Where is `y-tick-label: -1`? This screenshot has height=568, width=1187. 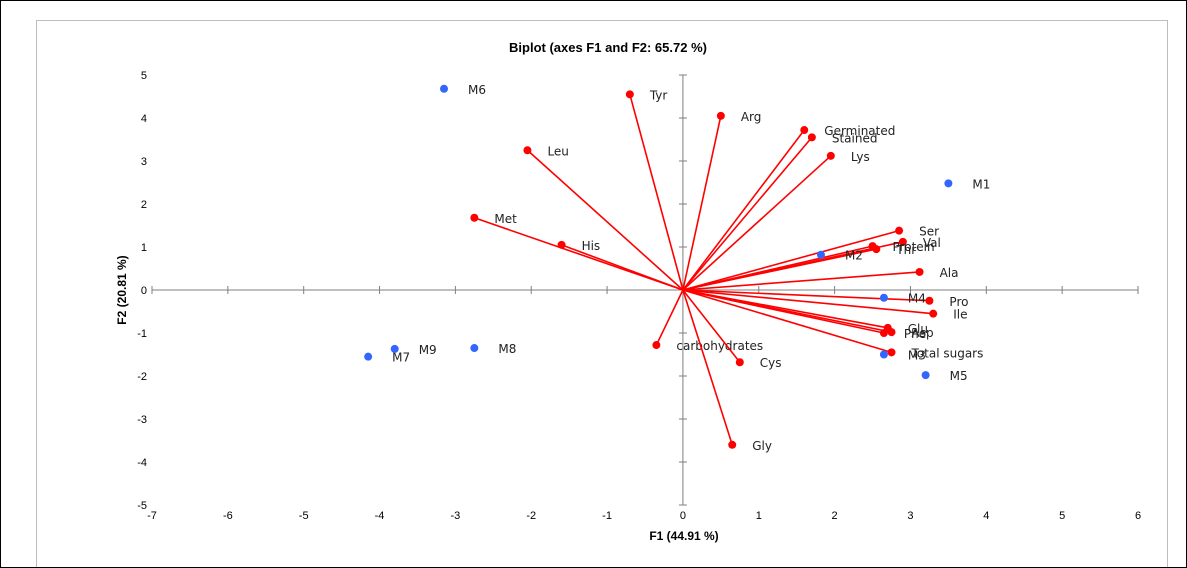
y-tick-label: -1 is located at coordinates (142, 334).